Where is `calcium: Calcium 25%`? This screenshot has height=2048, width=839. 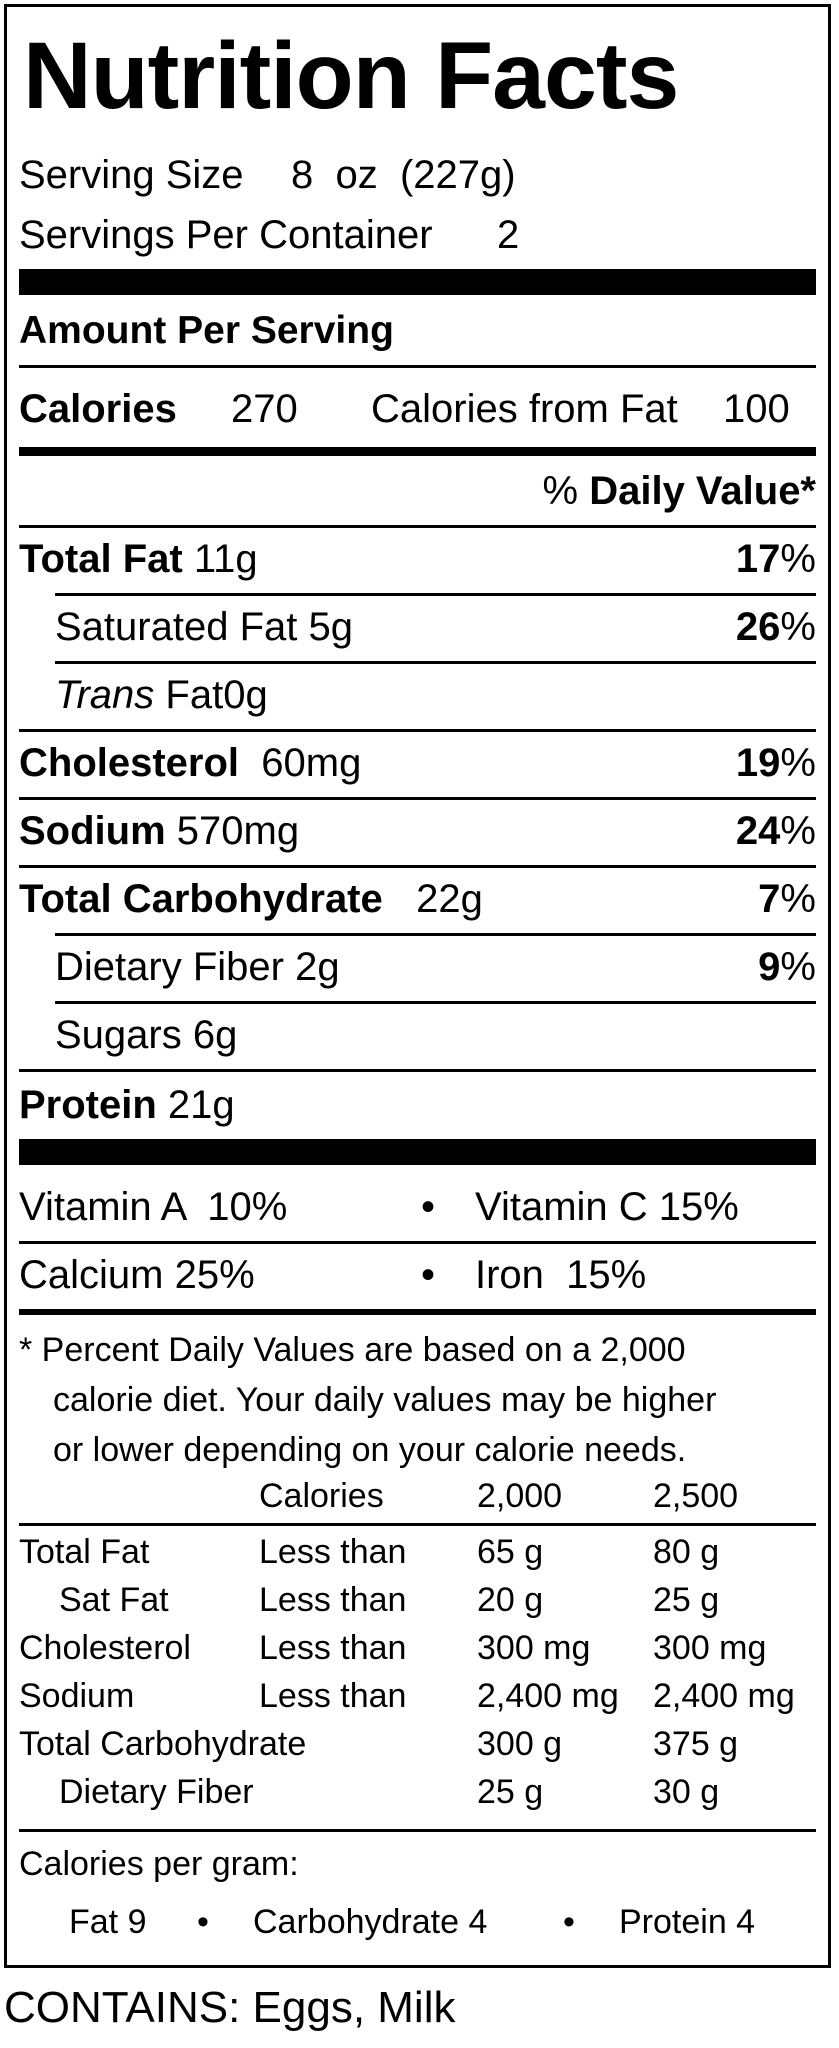
calcium: Calcium 25% is located at coordinates (137, 1275).